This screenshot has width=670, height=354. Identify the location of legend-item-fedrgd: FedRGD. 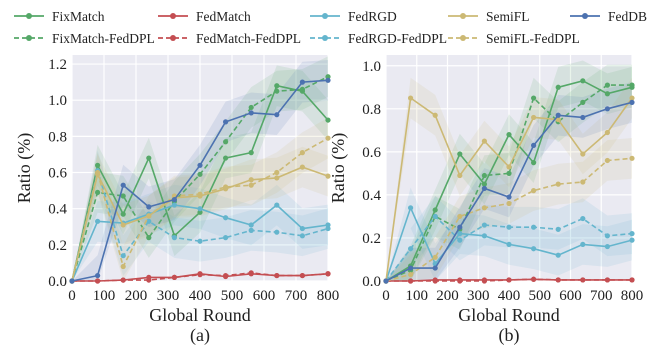
(353, 16).